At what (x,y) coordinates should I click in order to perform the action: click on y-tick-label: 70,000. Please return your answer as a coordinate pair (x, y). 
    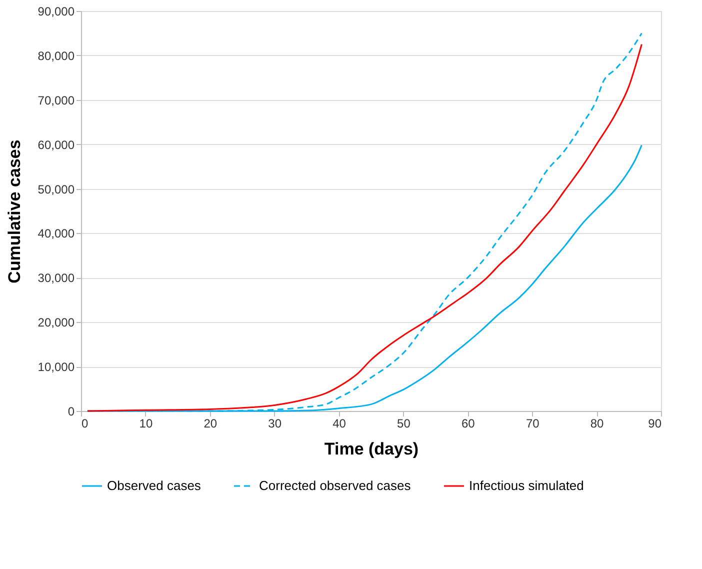
    Looking at the image, I should click on (56, 100).